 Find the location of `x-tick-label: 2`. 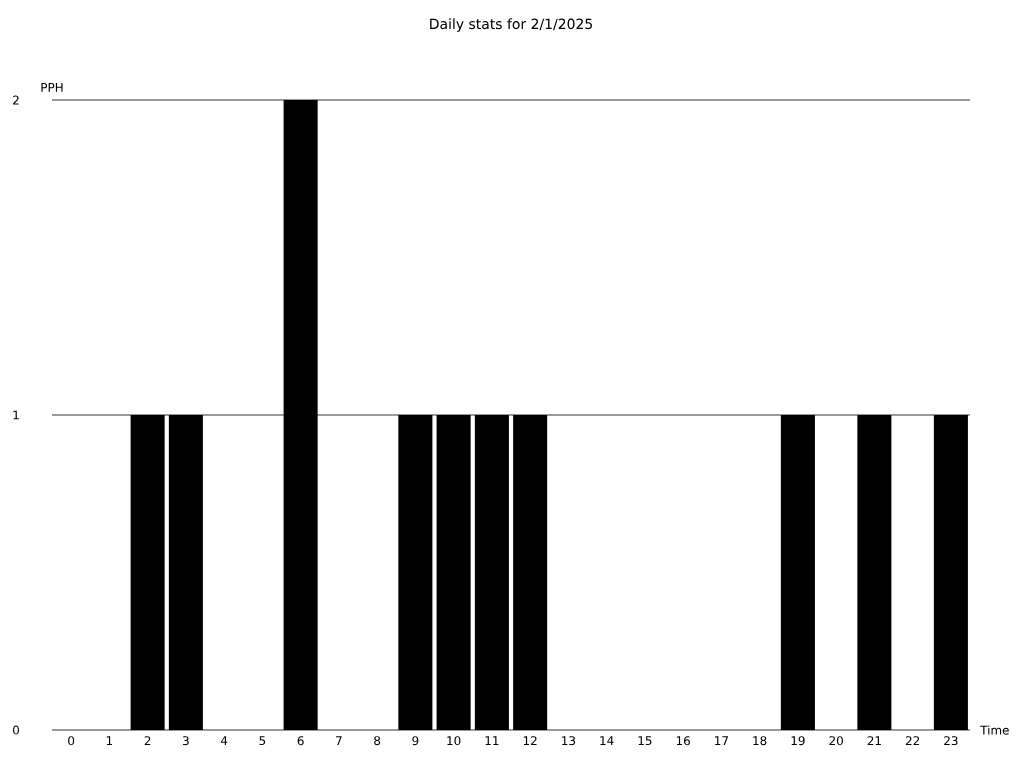

x-tick-label: 2 is located at coordinates (147, 741).